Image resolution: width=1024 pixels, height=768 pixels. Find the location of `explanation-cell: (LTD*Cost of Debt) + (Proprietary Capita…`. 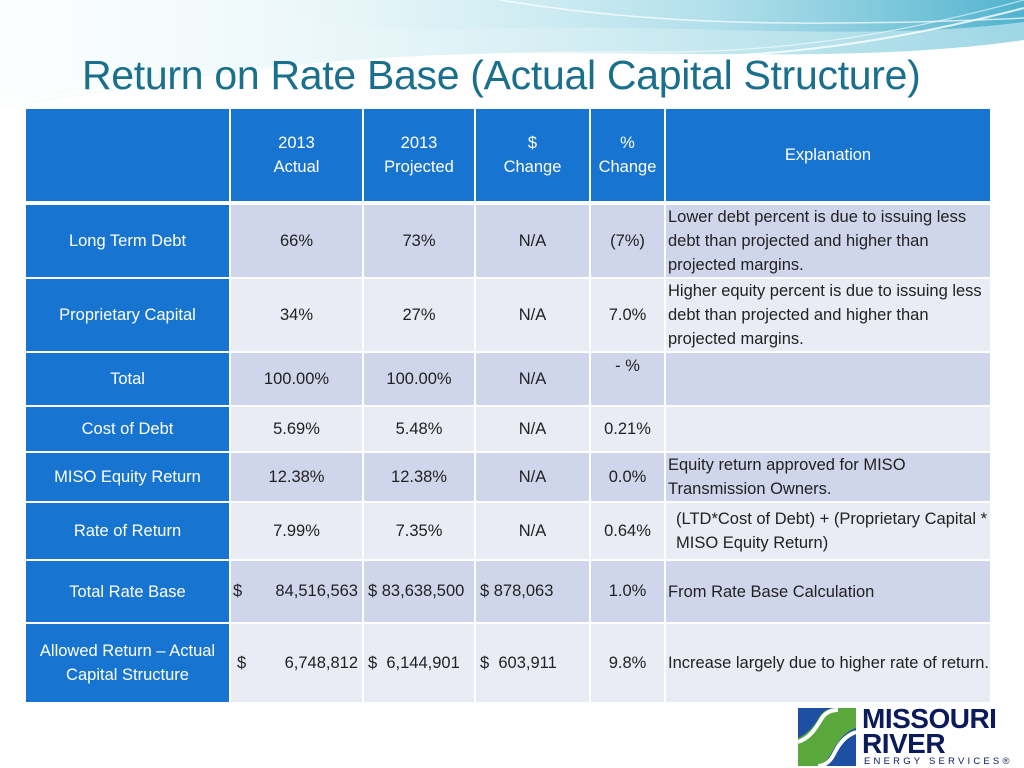

explanation-cell: (LTD*Cost of Debt) + (Proprietary Capita… is located at coordinates (828, 531).